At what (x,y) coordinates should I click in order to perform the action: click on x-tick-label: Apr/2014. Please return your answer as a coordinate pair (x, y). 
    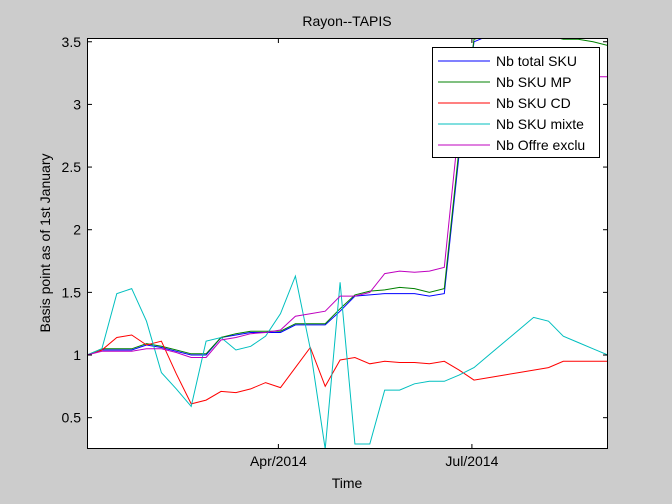
    Looking at the image, I should click on (278, 461).